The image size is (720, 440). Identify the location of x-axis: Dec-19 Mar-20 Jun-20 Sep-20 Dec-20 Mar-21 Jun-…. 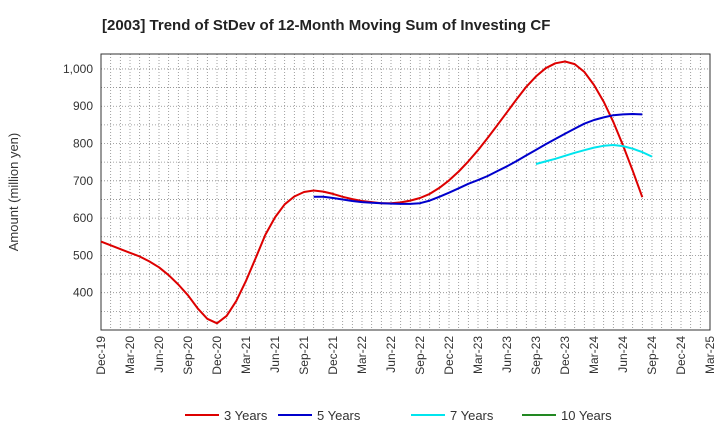
(405, 355).